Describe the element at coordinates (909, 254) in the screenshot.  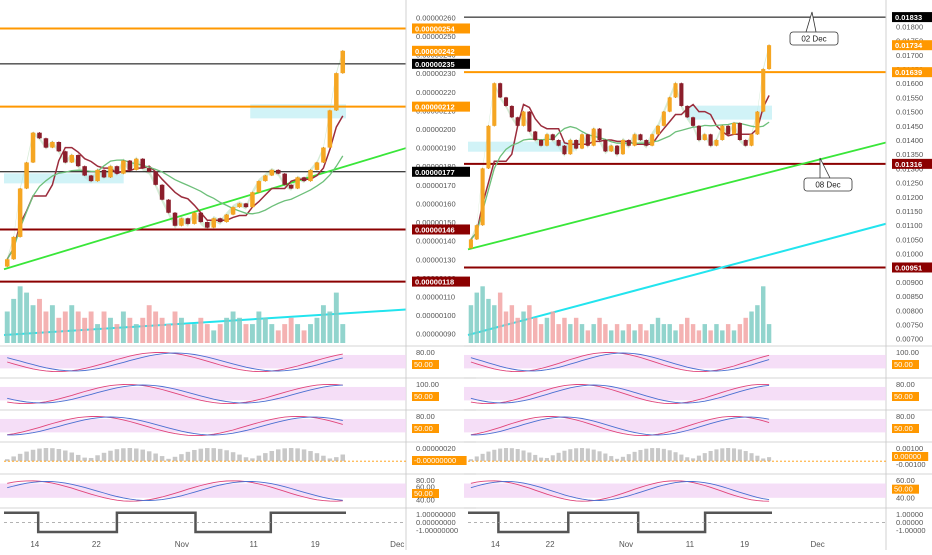
I see `price-tick-label: 0.01000` at that location.